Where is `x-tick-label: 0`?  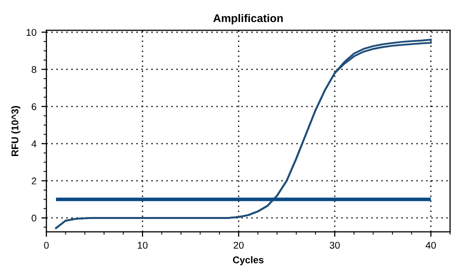 x-tick-label: 0 is located at coordinates (46, 245).